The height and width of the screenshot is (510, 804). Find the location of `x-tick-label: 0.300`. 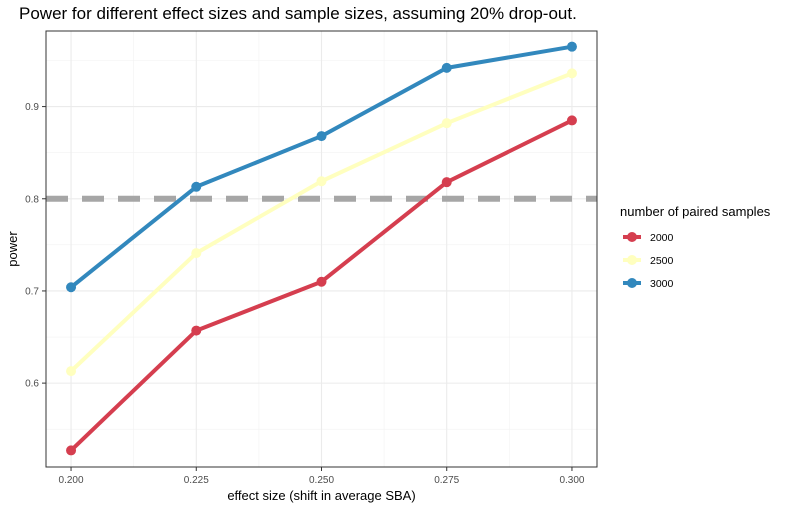

x-tick-label: 0.300 is located at coordinates (571, 480).